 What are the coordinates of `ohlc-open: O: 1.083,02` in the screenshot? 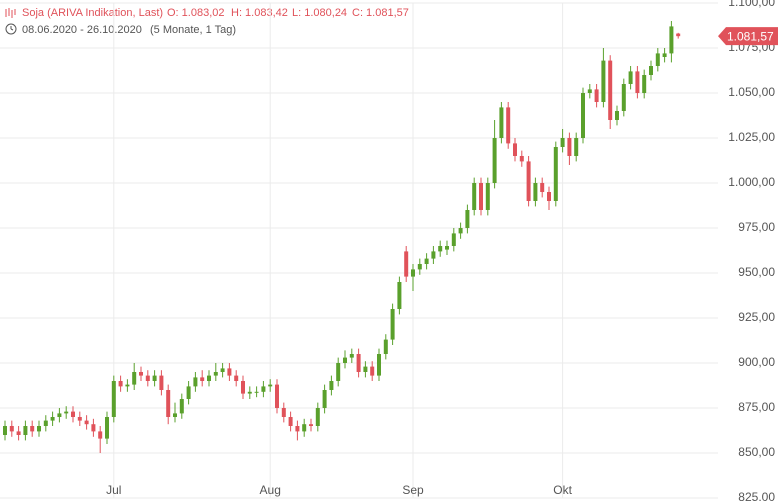 It's located at (196, 13).